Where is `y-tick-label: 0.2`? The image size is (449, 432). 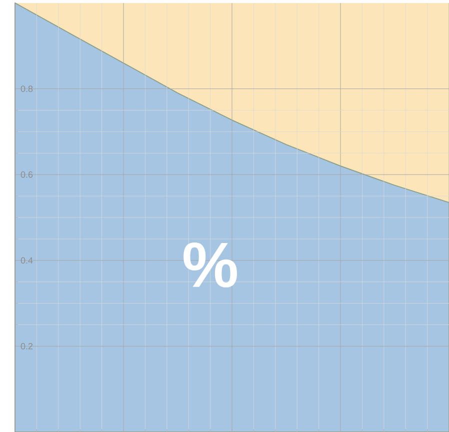 y-tick-label: 0.2 is located at coordinates (26, 346).